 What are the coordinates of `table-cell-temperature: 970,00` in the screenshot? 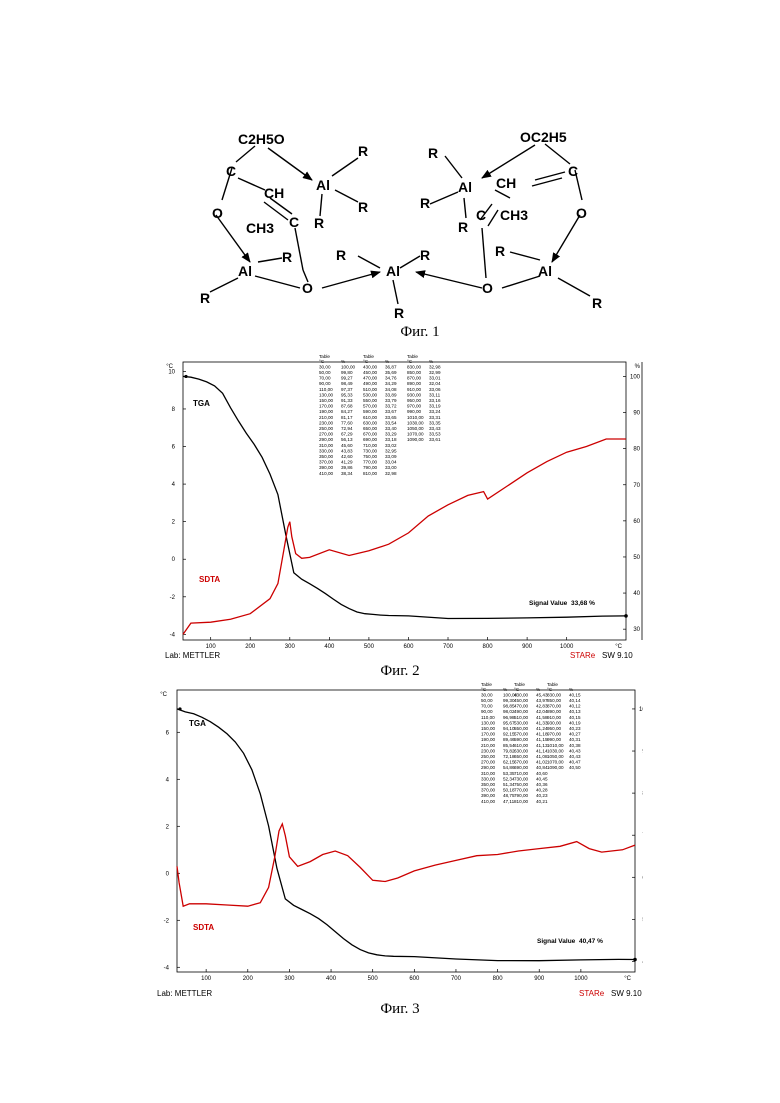 It's located at (414, 406).